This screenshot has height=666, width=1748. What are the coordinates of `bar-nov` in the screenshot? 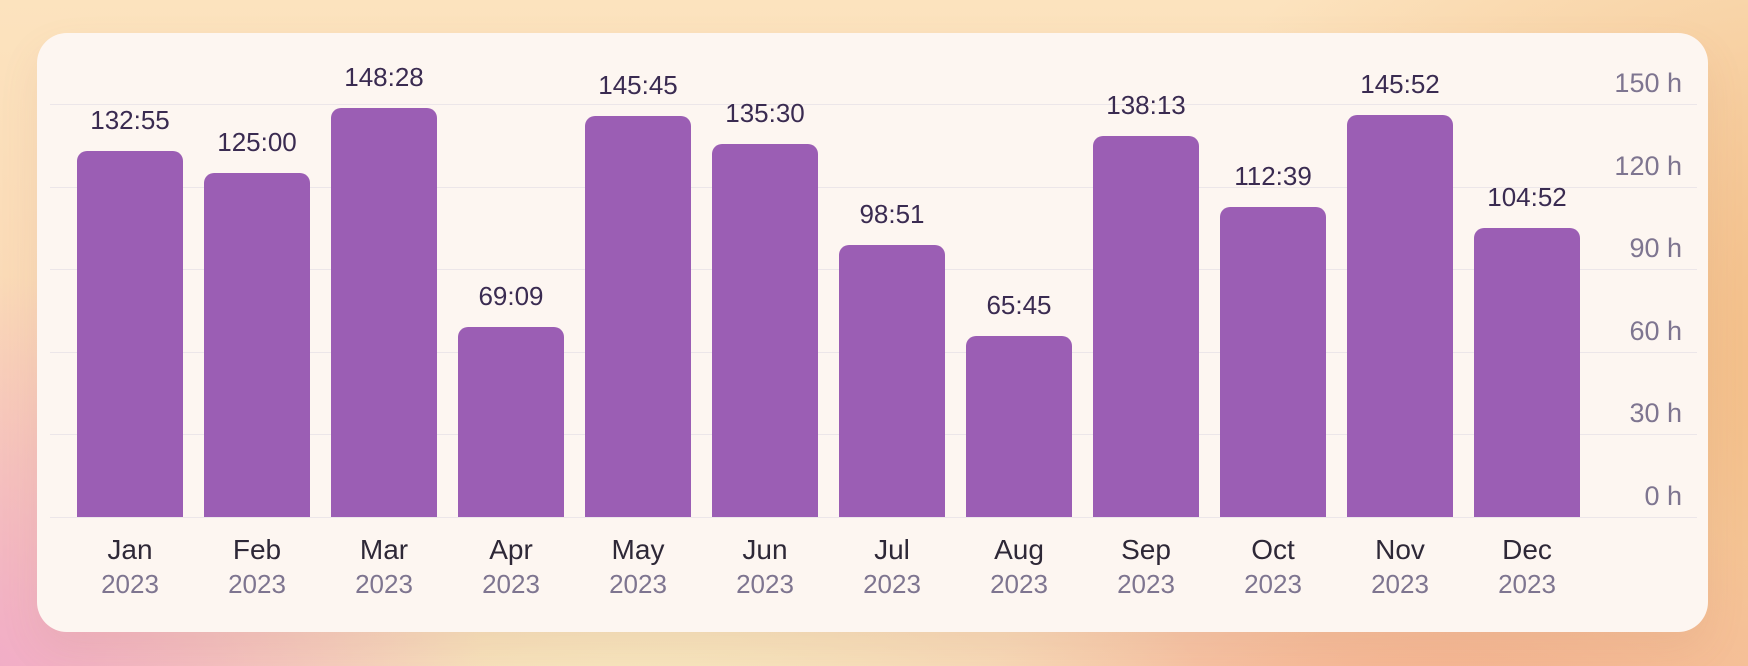 It's located at (1400, 316).